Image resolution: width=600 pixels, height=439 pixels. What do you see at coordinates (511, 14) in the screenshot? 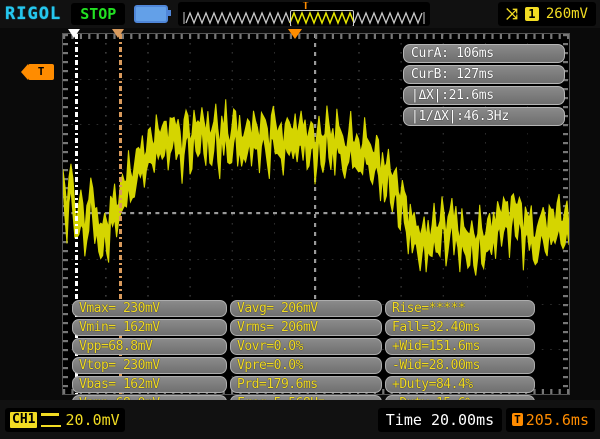
I see `rising-edge-icon: ⤨` at bounding box center [511, 14].